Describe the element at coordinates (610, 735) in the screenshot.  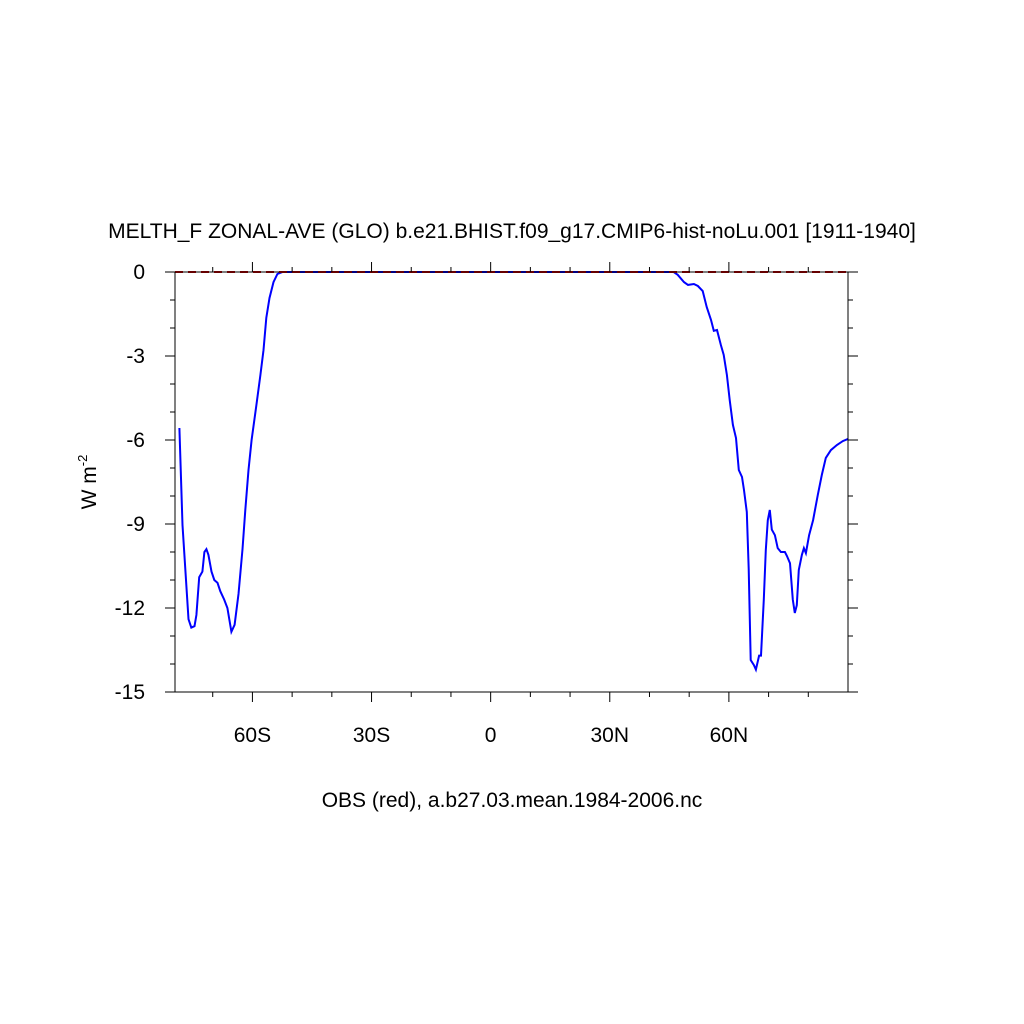
I see `x-tick-label: 30N` at that location.